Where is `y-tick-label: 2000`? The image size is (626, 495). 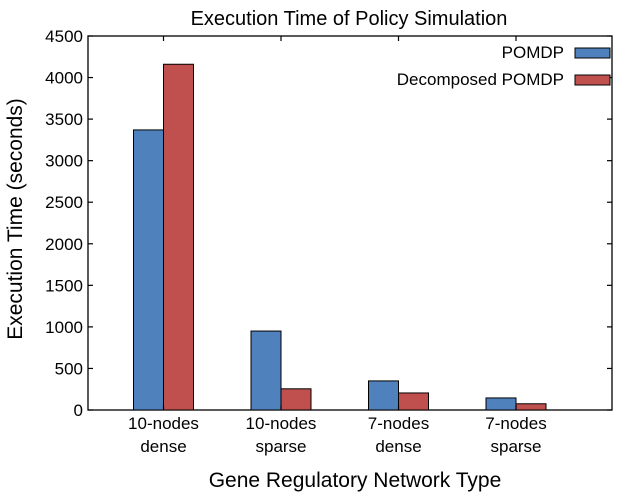 y-tick-label: 2000 is located at coordinates (64, 244).